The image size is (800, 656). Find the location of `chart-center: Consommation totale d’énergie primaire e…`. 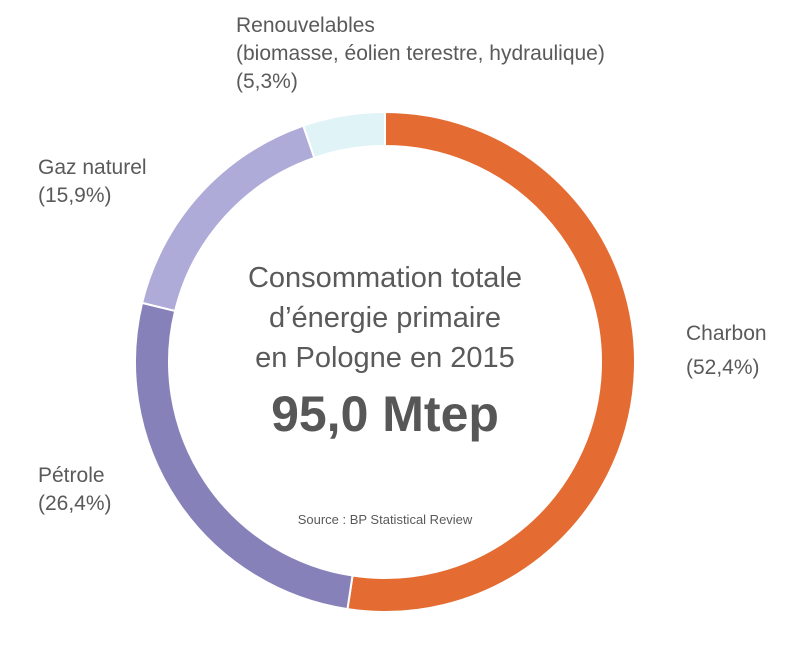

chart-center: Consommation totale d’énergie primaire e… is located at coordinates (385, 351).